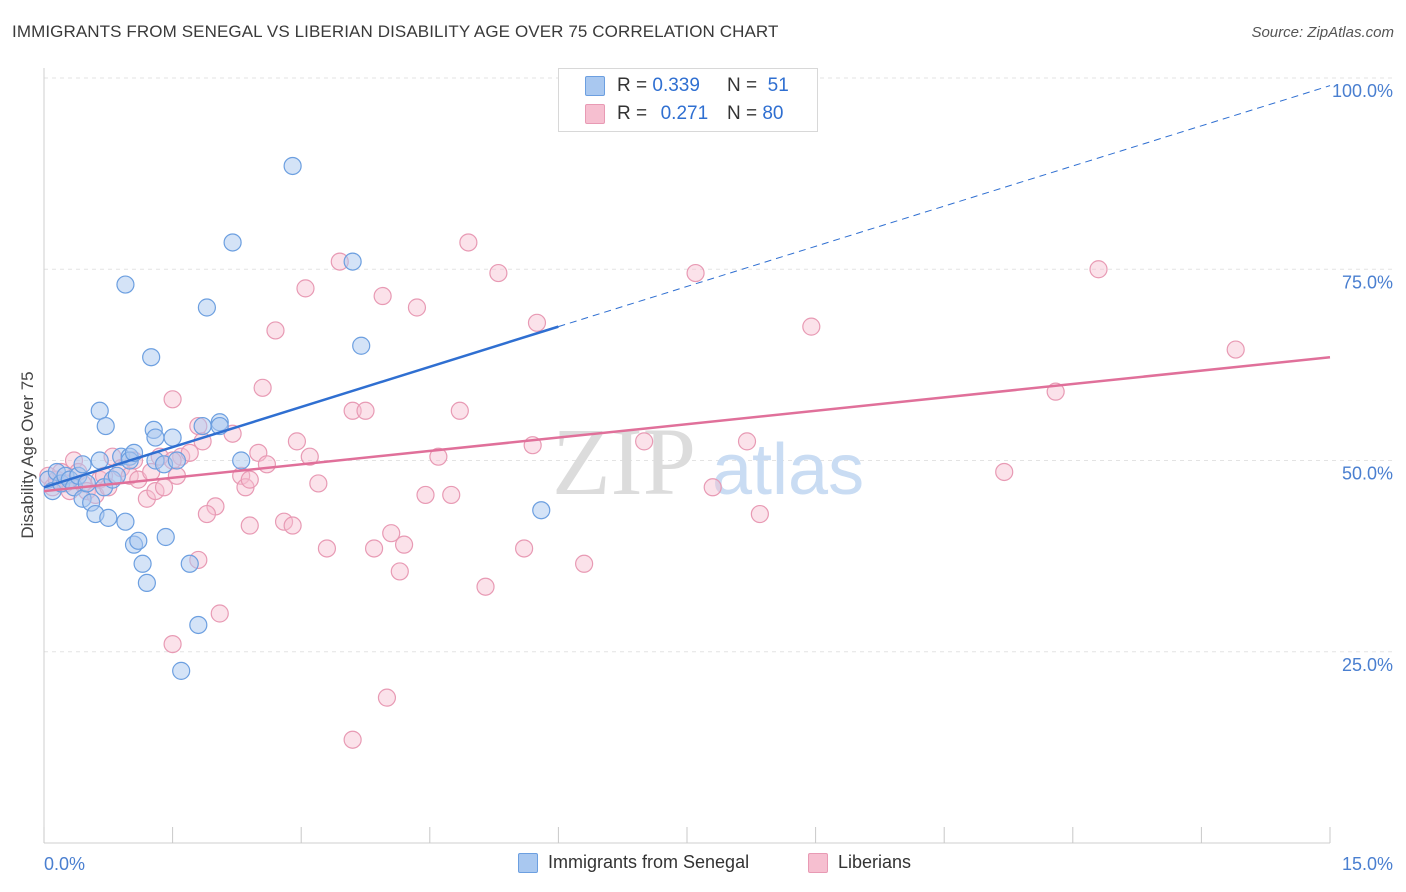 This screenshot has height=892, width=1406. Describe the element at coordinates (944, 206) in the screenshot. I see `senegal-trend-extension` at that location.